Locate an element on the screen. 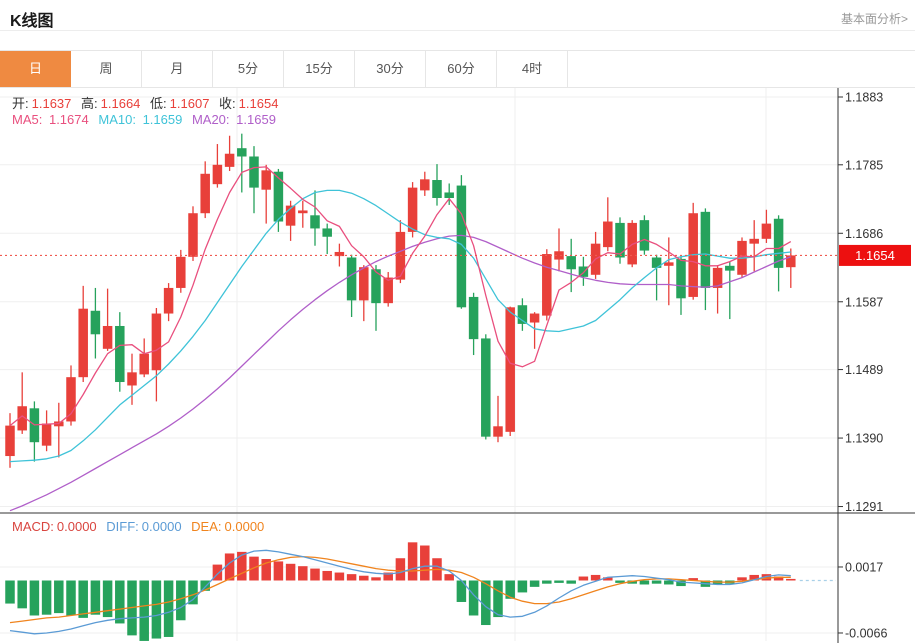 The width and height of the screenshot is (915, 643). tab-60min: 60分 is located at coordinates (461, 69).